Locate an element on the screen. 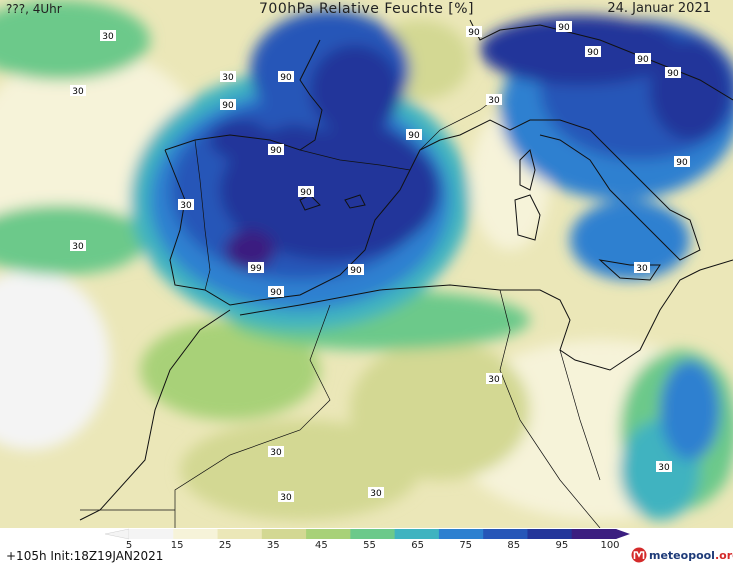  logo-icon is located at coordinates (639, 555).